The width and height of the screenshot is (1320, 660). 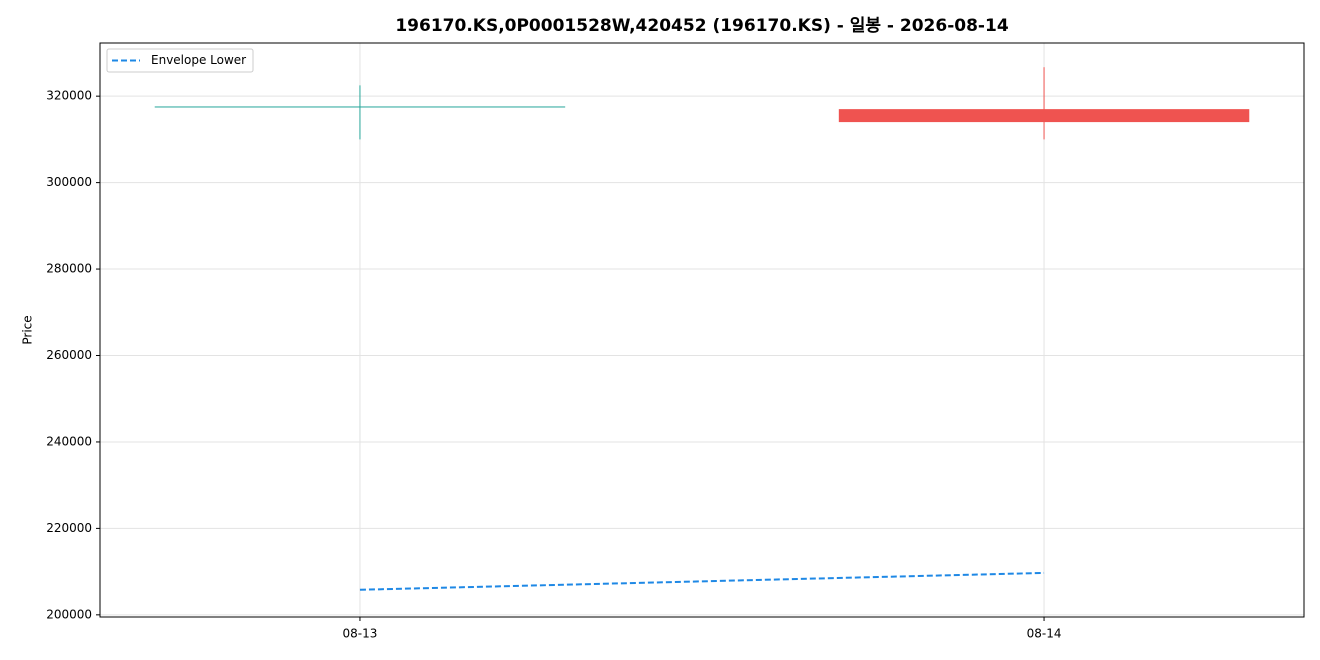 I want to click on y-tick-label: 320000, so click(x=69, y=96).